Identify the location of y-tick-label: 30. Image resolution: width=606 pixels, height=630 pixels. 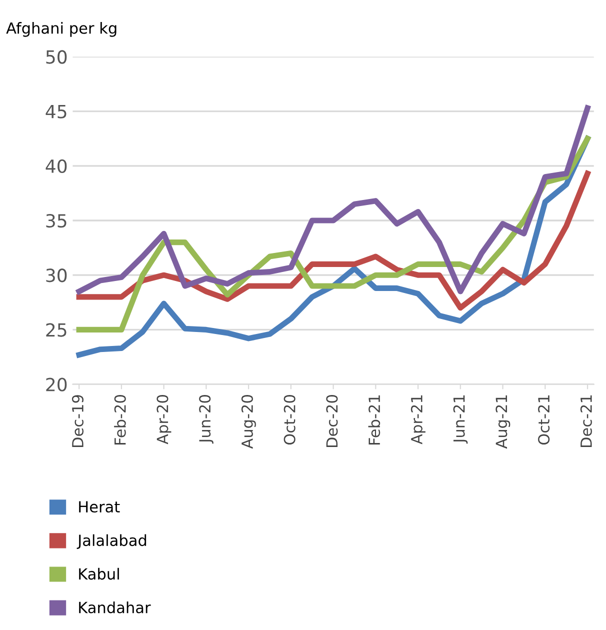
(56, 275).